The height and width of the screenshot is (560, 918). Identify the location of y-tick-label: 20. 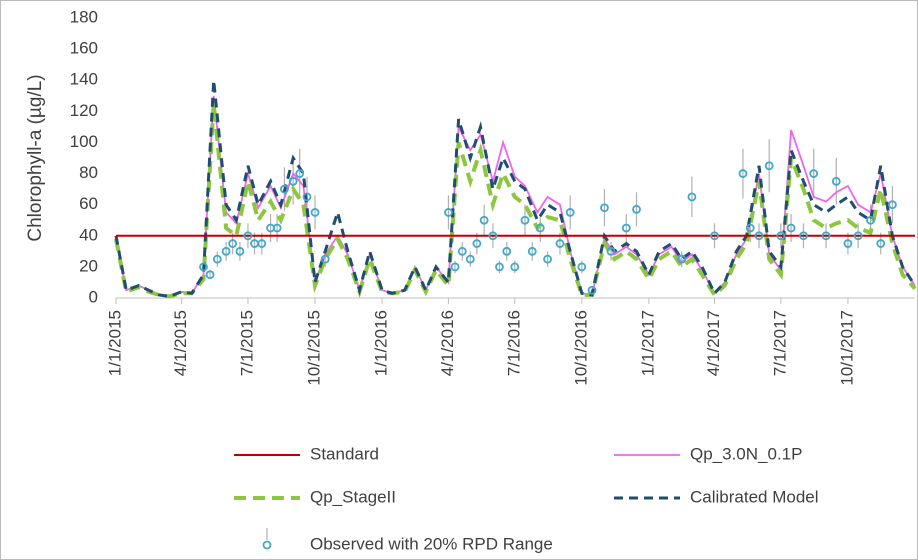
(88, 265).